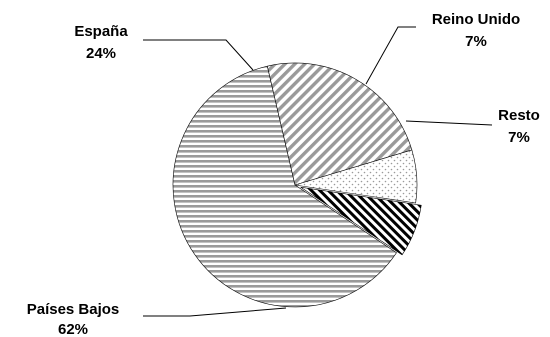 The height and width of the screenshot is (337, 550). I want to click on label-resto-name: Resto, so click(519, 115).